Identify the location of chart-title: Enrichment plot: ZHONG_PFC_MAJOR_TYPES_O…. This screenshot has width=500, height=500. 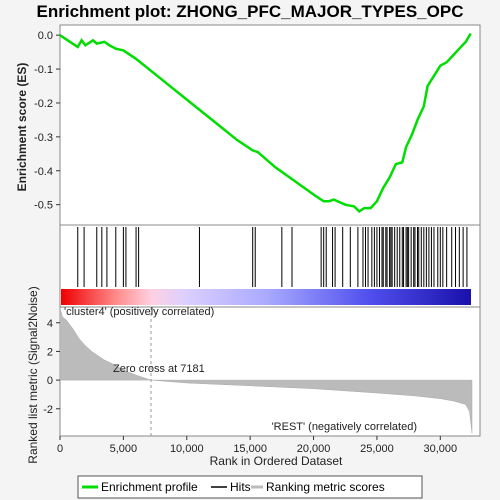
(250, 11).